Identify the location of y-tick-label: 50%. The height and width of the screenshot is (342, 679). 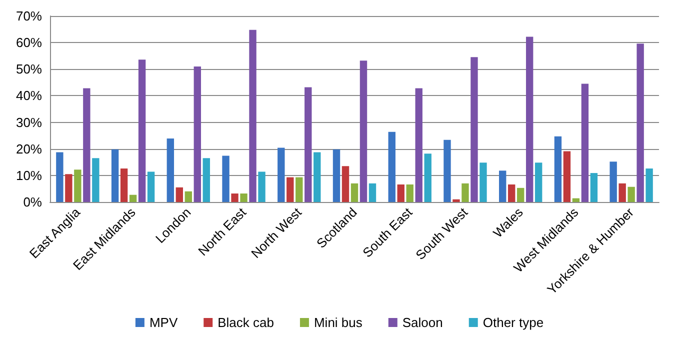
(29, 69).